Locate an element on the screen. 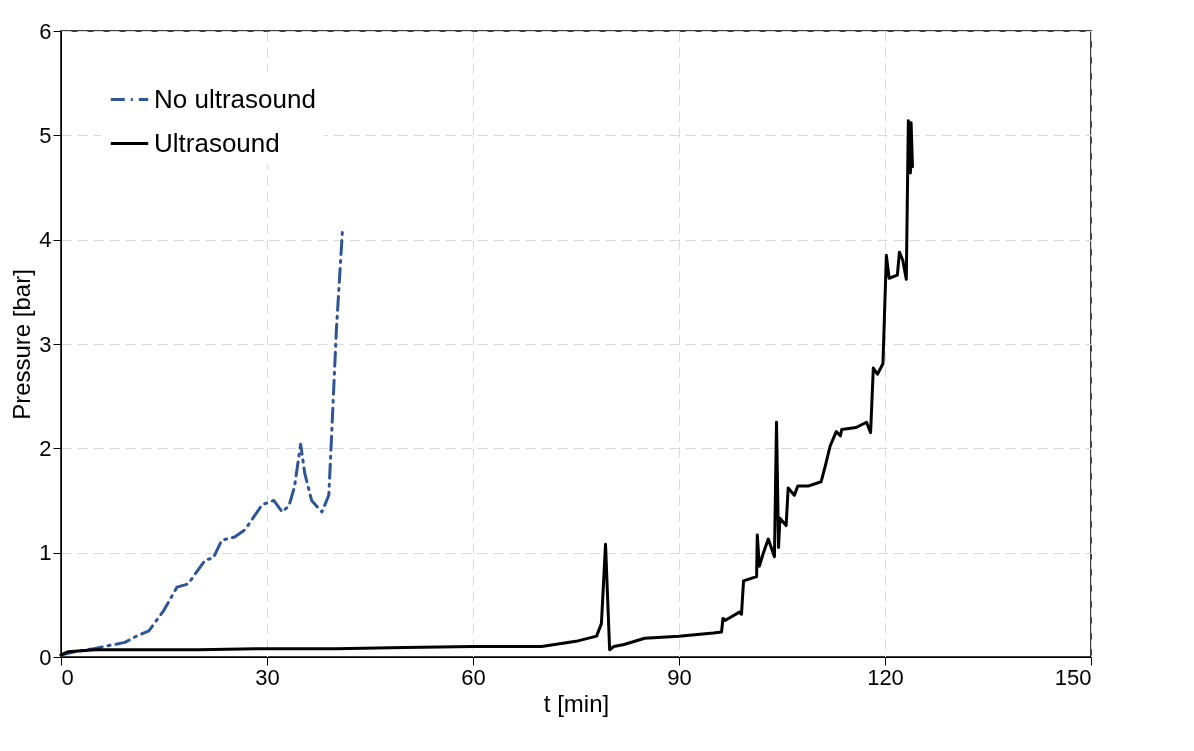 This screenshot has height=751, width=1194. y-tick-label: 6 is located at coordinates (45, 31).